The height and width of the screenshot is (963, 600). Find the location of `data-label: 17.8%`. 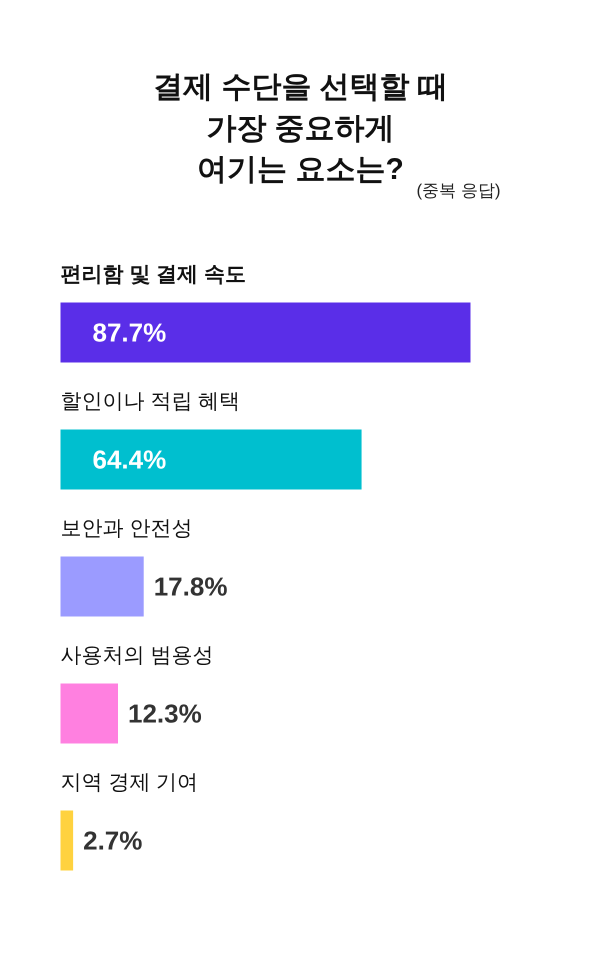

data-label: 17.8% is located at coordinates (191, 587).